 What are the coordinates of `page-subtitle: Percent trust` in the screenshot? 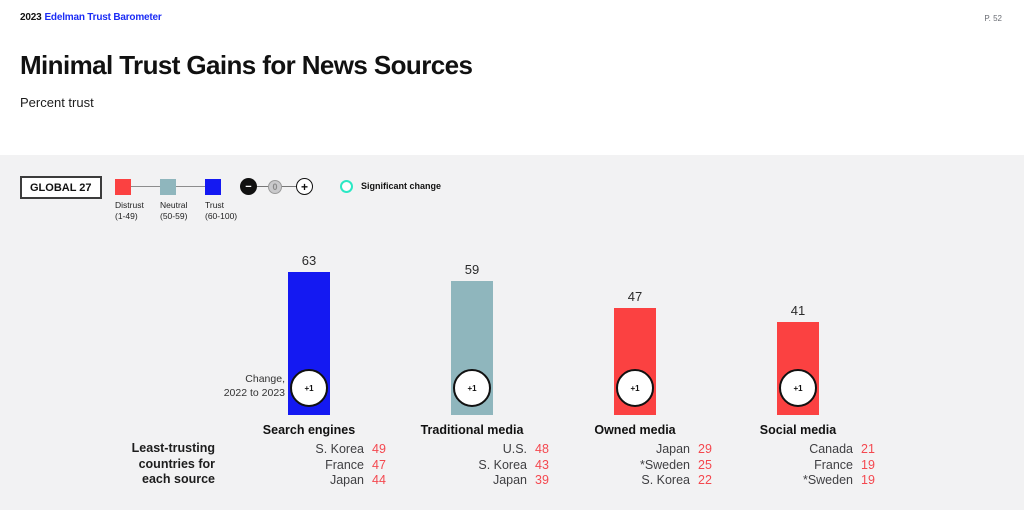 It's located at (57, 102).